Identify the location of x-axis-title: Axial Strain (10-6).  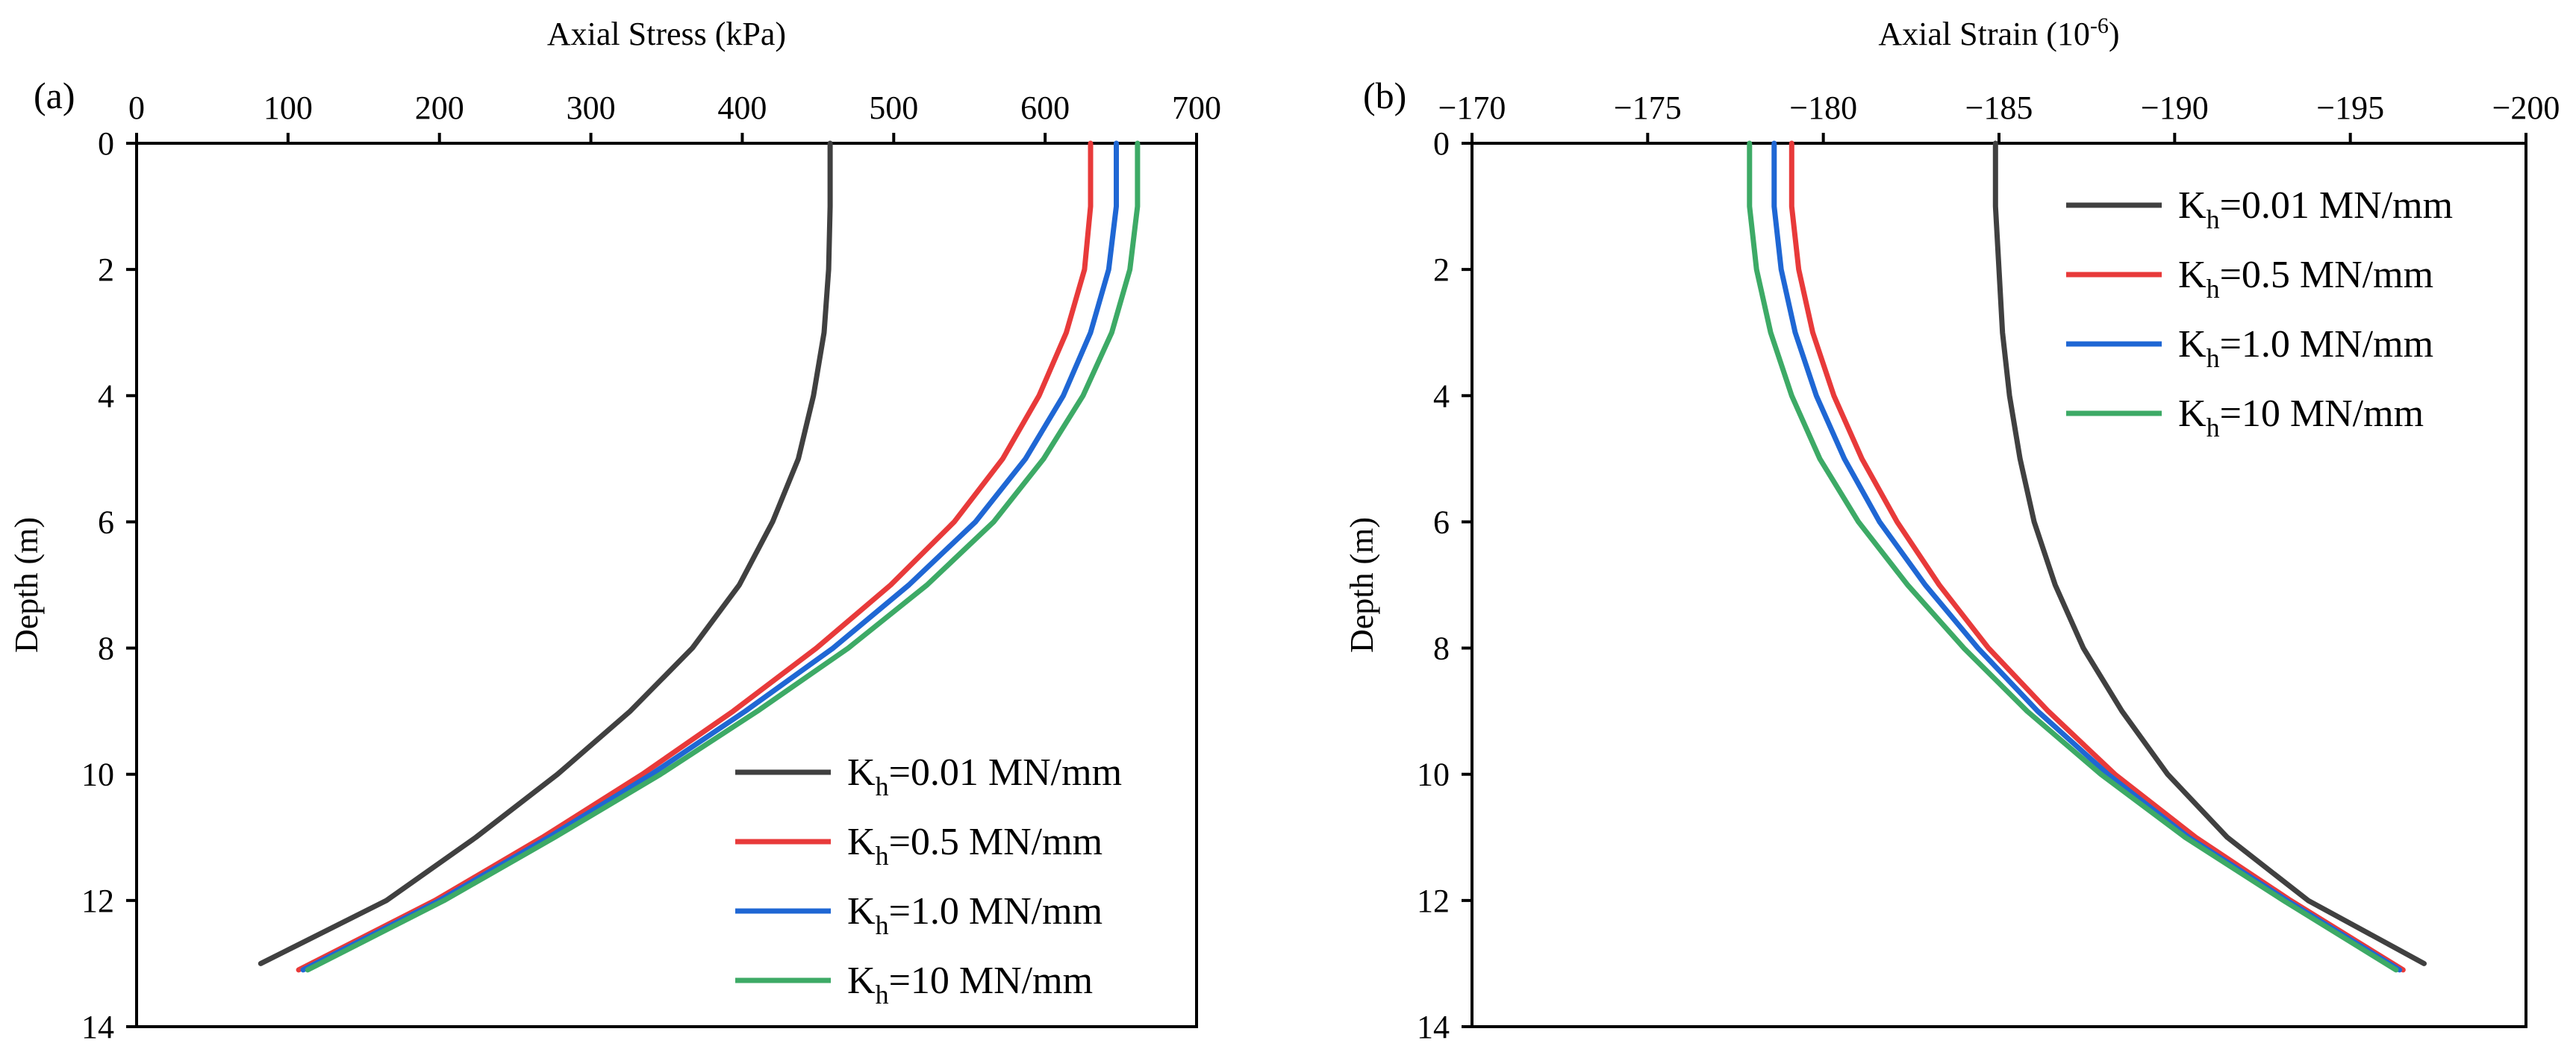
(1998, 32).